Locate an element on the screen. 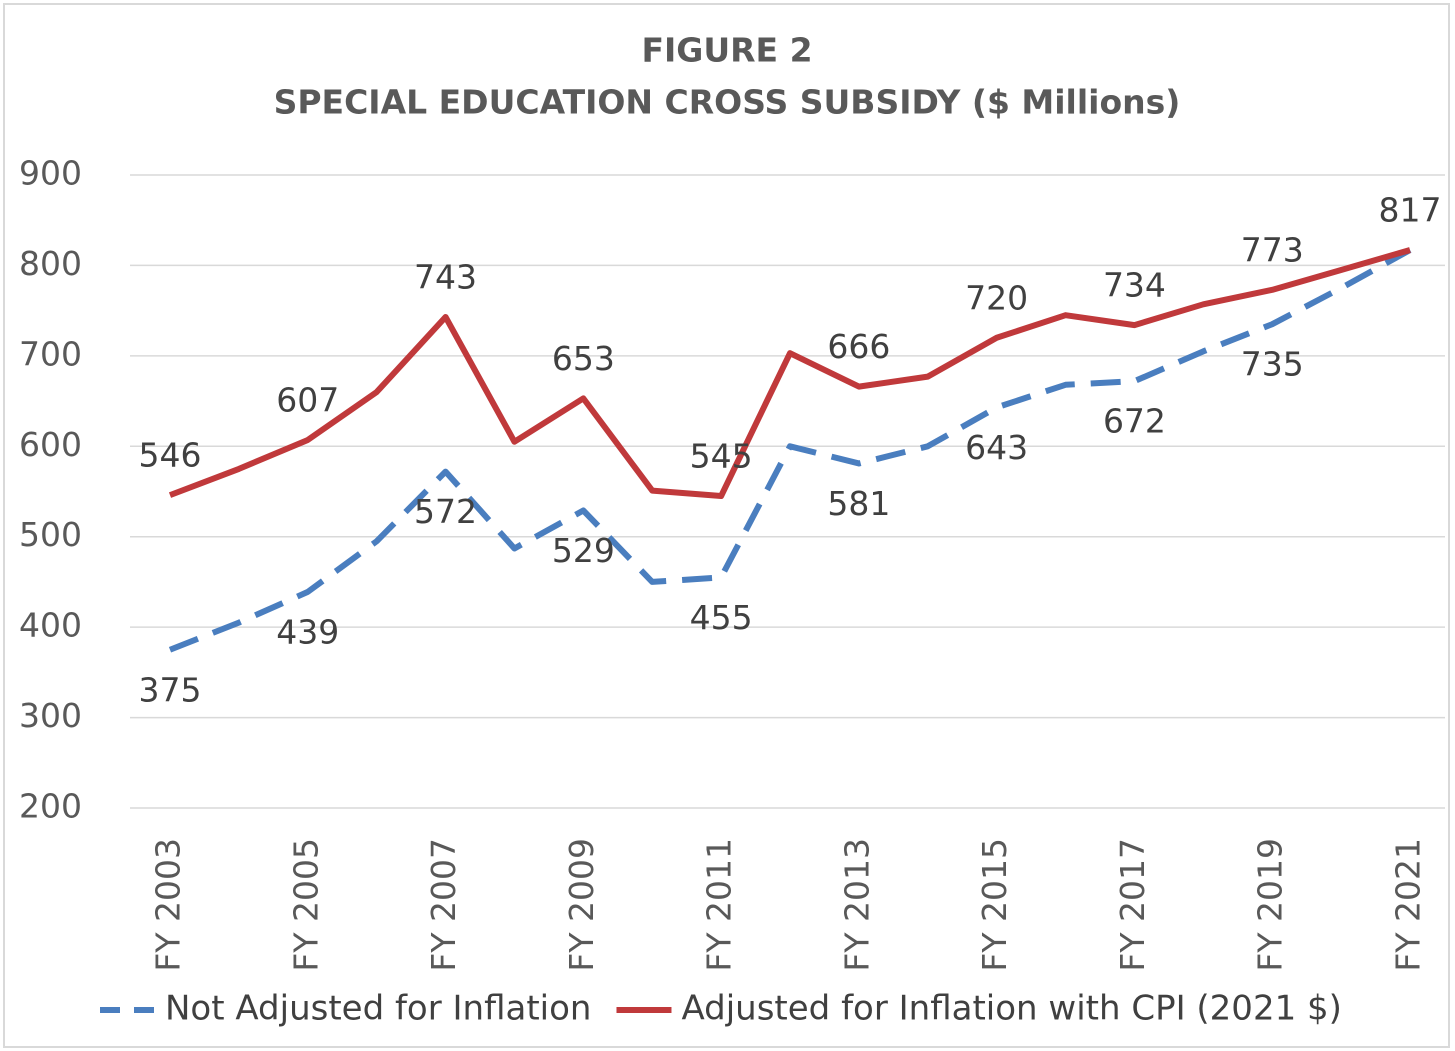  y-tick-label: 900 is located at coordinates (50, 173).